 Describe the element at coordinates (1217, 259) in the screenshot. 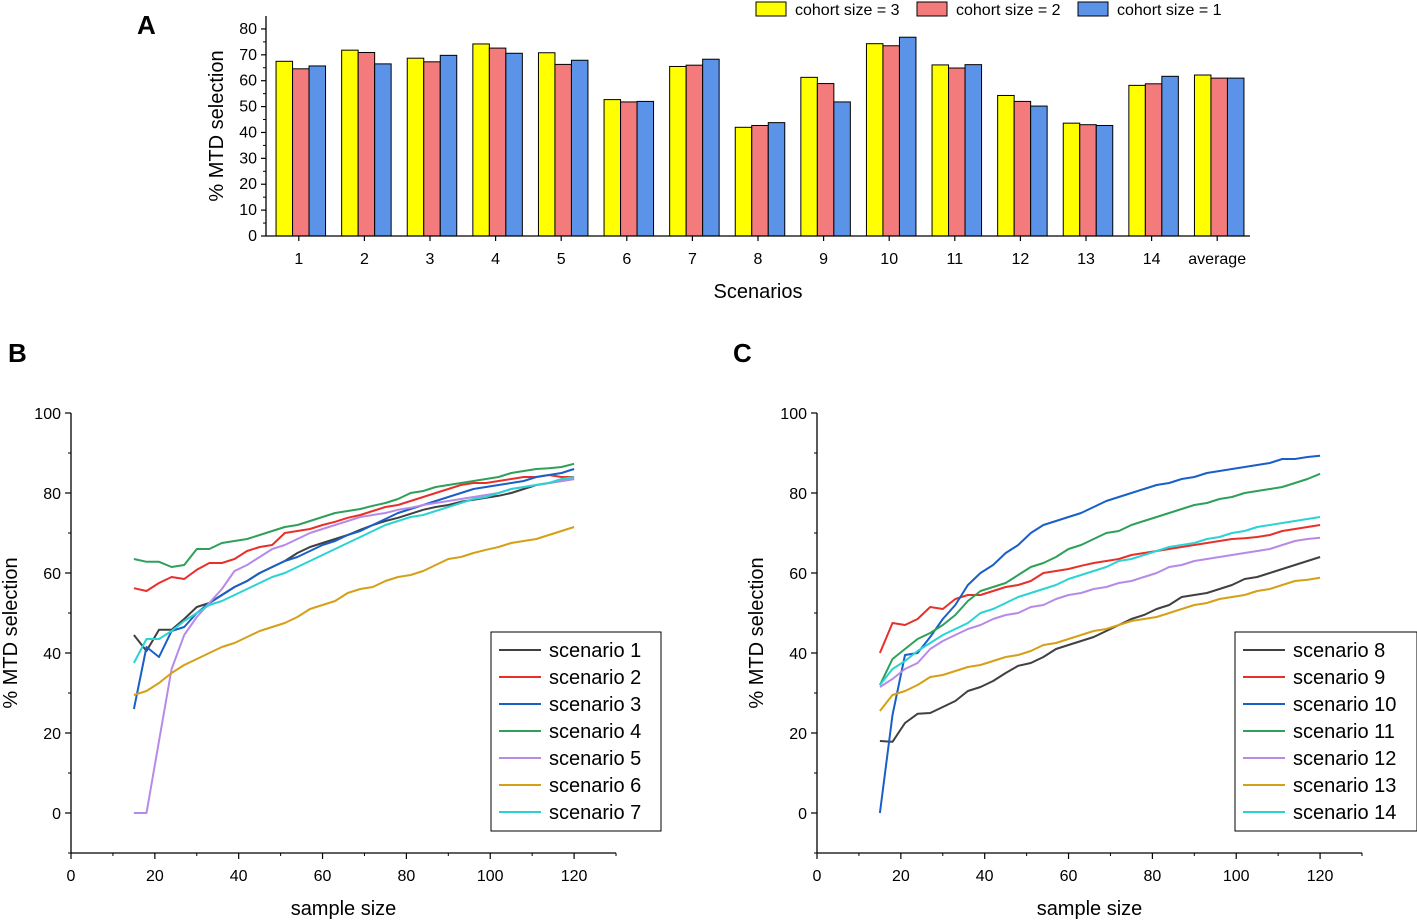

I see `x-tick-label: average` at that location.